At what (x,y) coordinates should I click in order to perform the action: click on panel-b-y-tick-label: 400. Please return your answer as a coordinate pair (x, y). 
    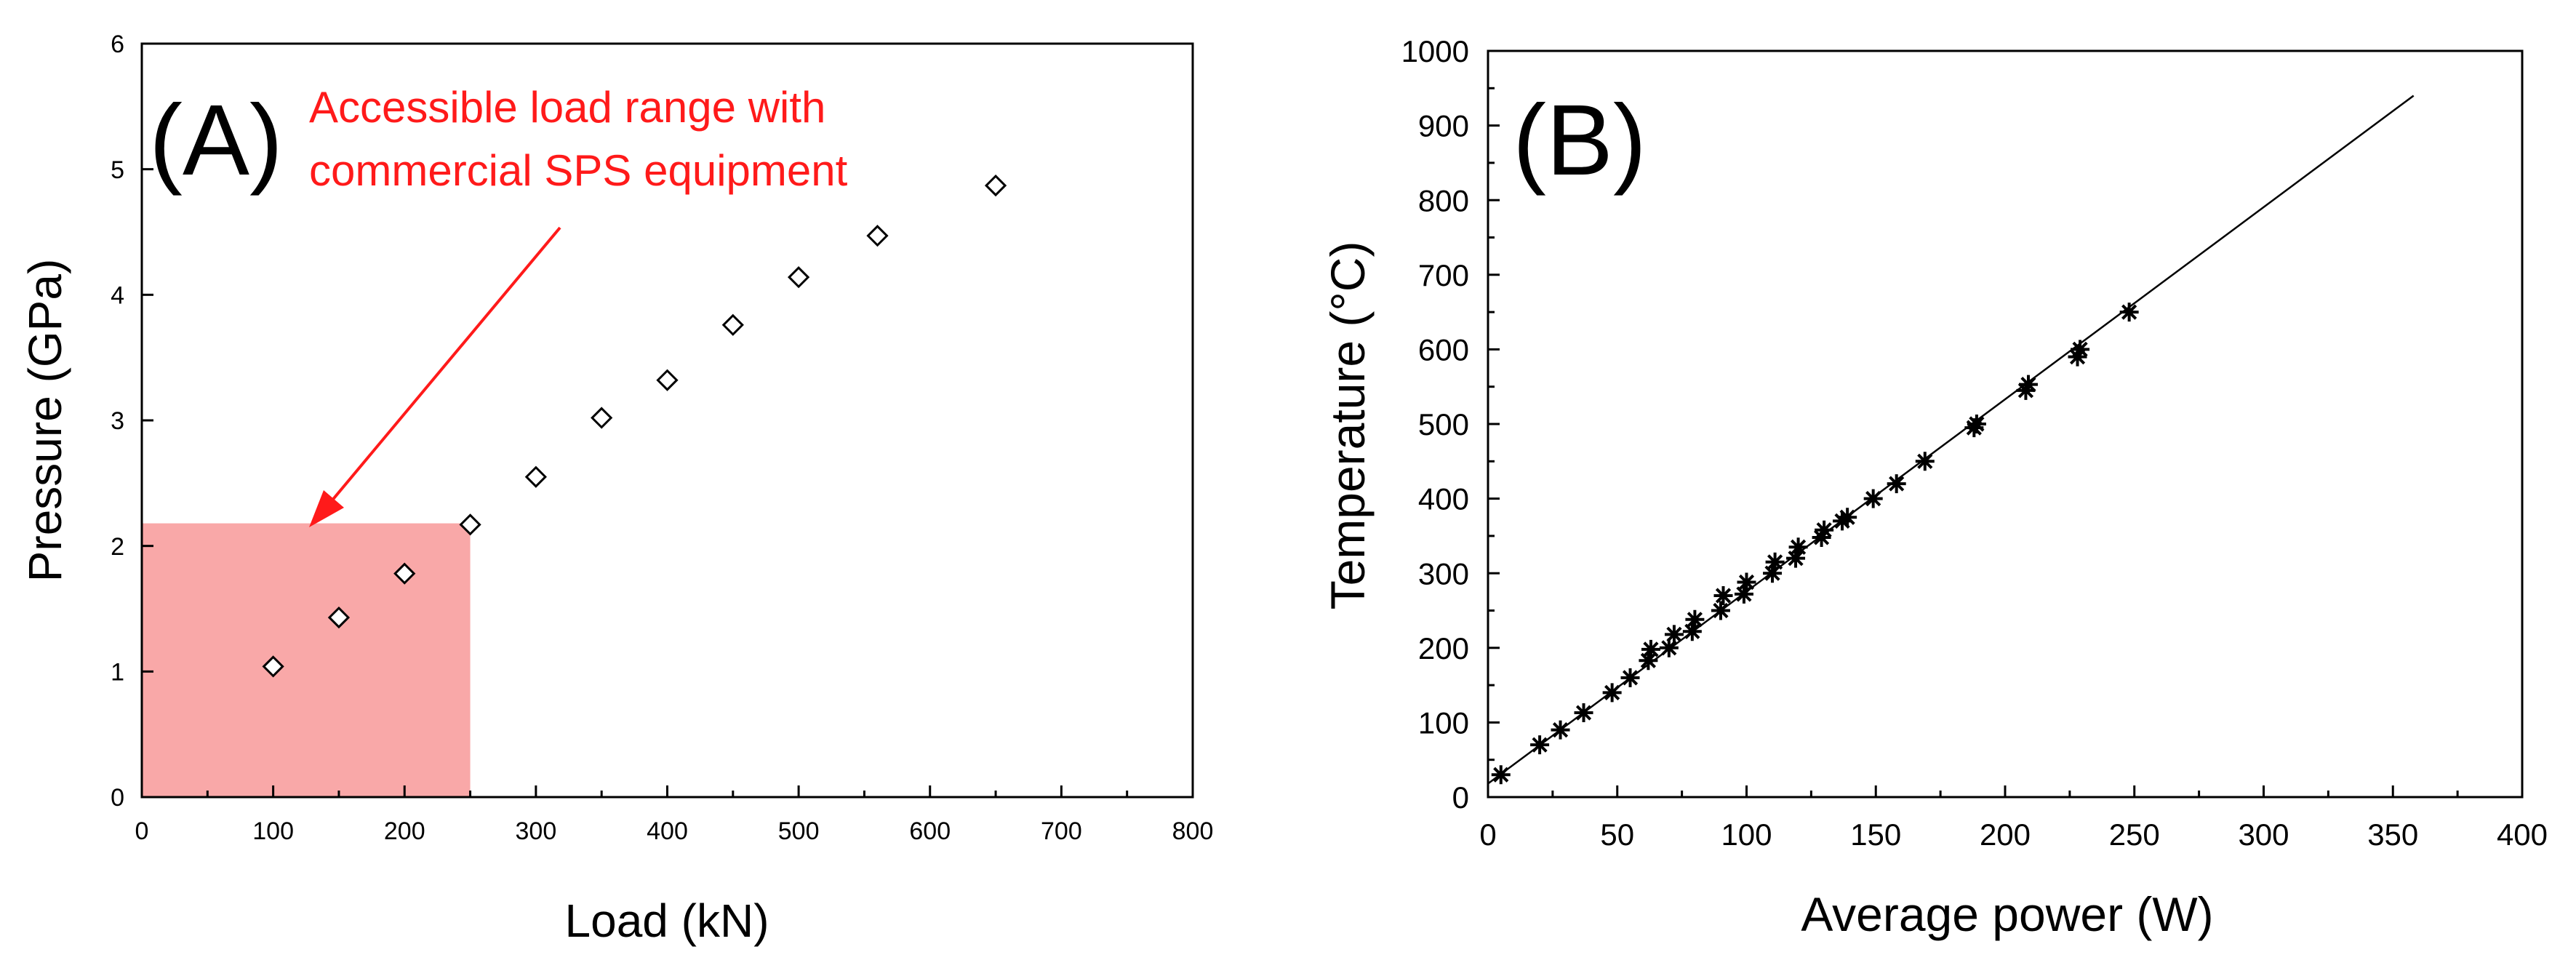
    Looking at the image, I should click on (1443, 499).